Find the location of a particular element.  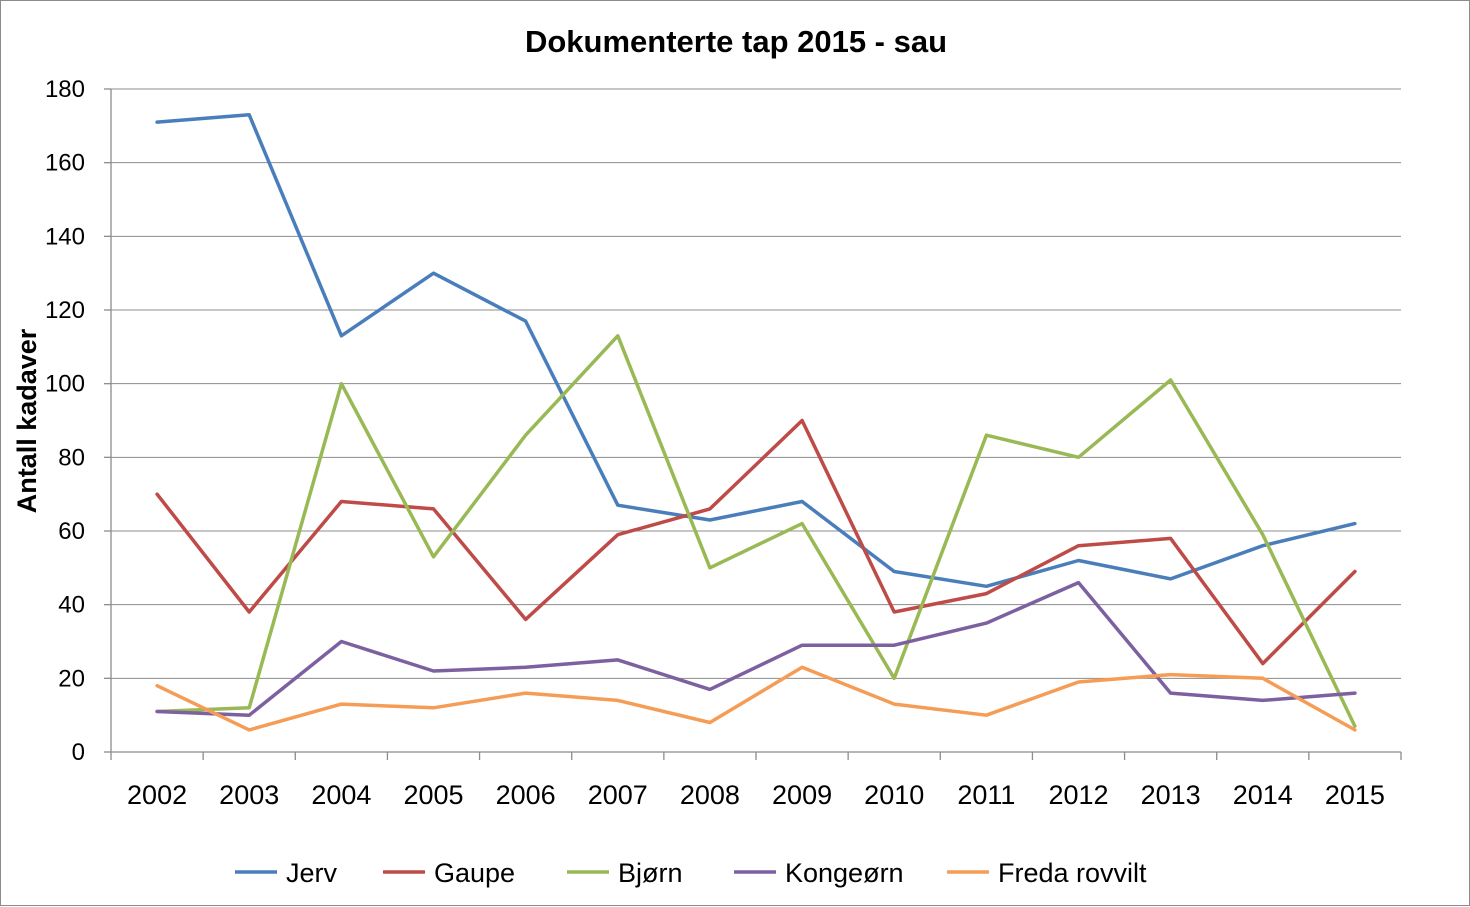

legend-label: Freda rovvilt is located at coordinates (1072, 873).